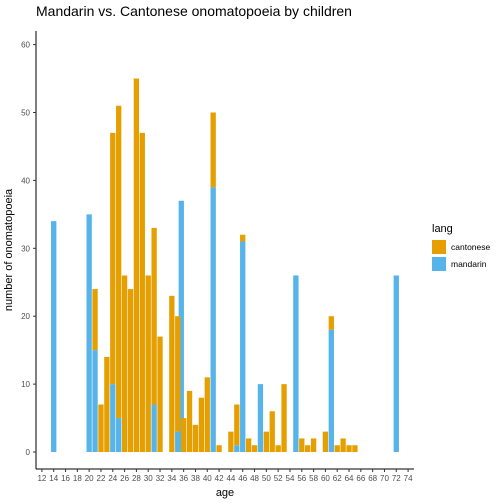 The width and height of the screenshot is (504, 504). I want to click on y-tick-label: 50, so click(25, 112).